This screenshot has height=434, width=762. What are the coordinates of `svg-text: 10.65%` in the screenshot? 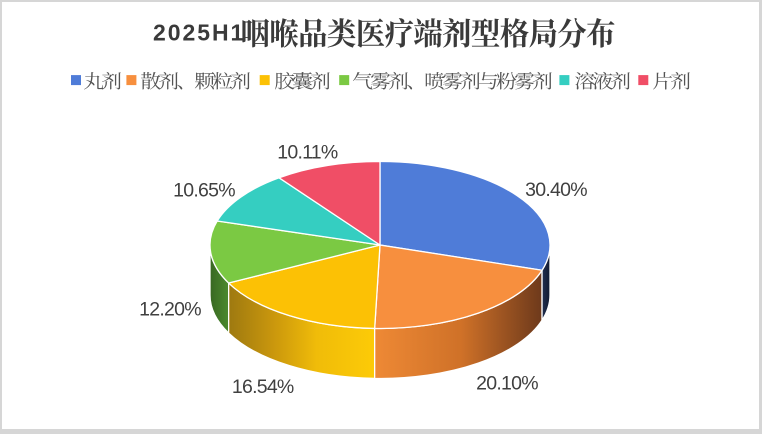 It's located at (204, 190).